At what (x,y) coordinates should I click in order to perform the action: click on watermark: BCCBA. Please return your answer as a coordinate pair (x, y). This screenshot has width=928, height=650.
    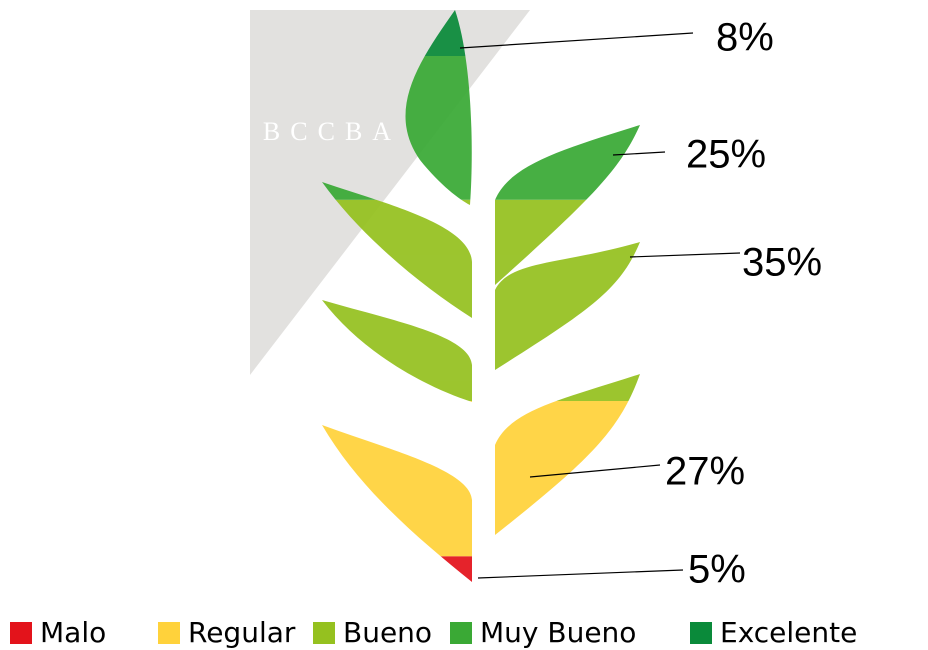
    Looking at the image, I should click on (332, 131).